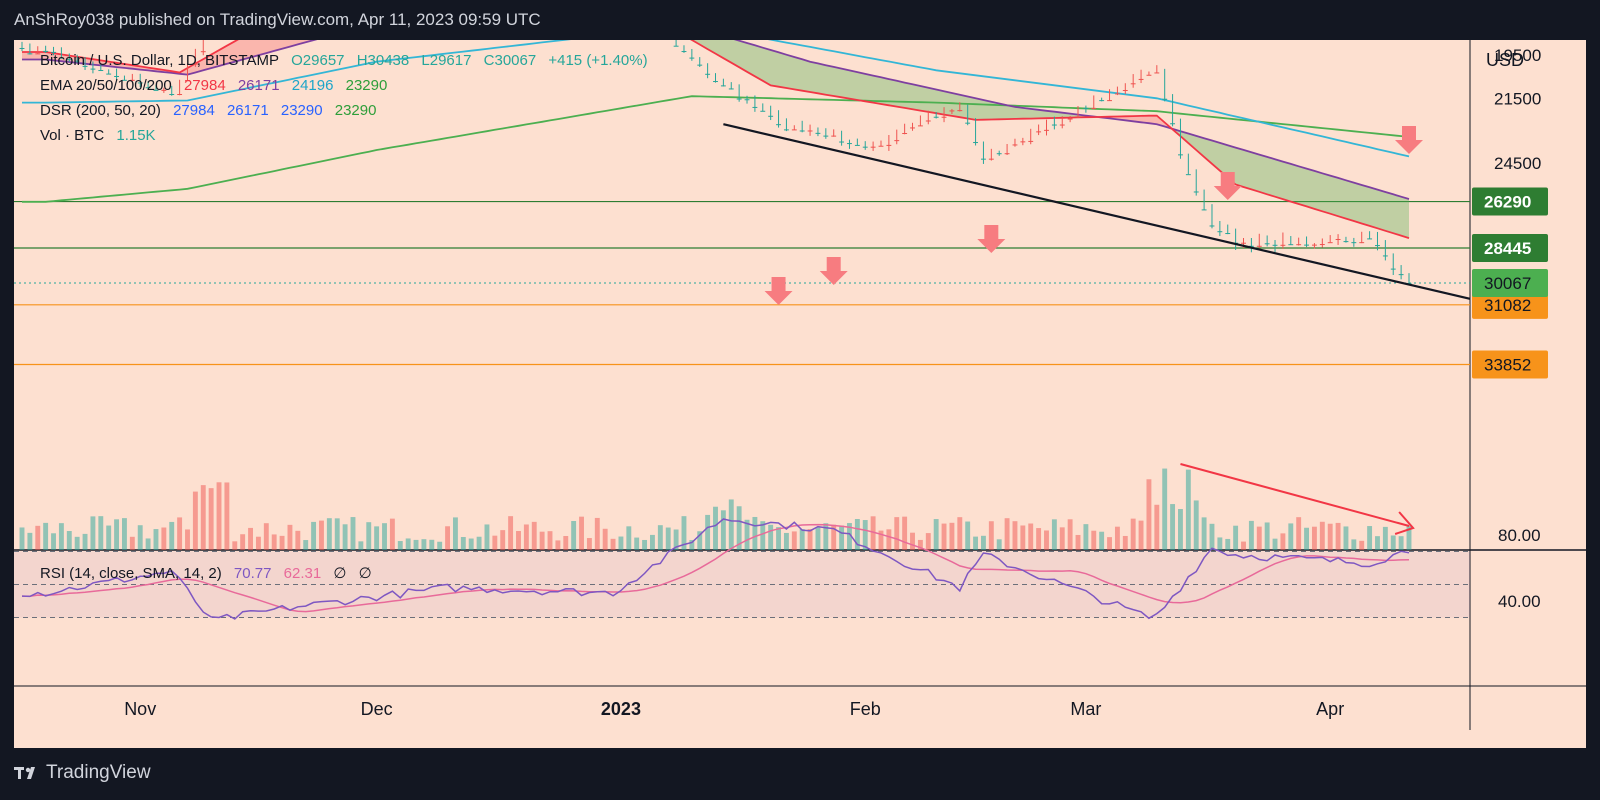 The height and width of the screenshot is (800, 1600). I want to click on footer-brand: TradingView, so click(82, 773).